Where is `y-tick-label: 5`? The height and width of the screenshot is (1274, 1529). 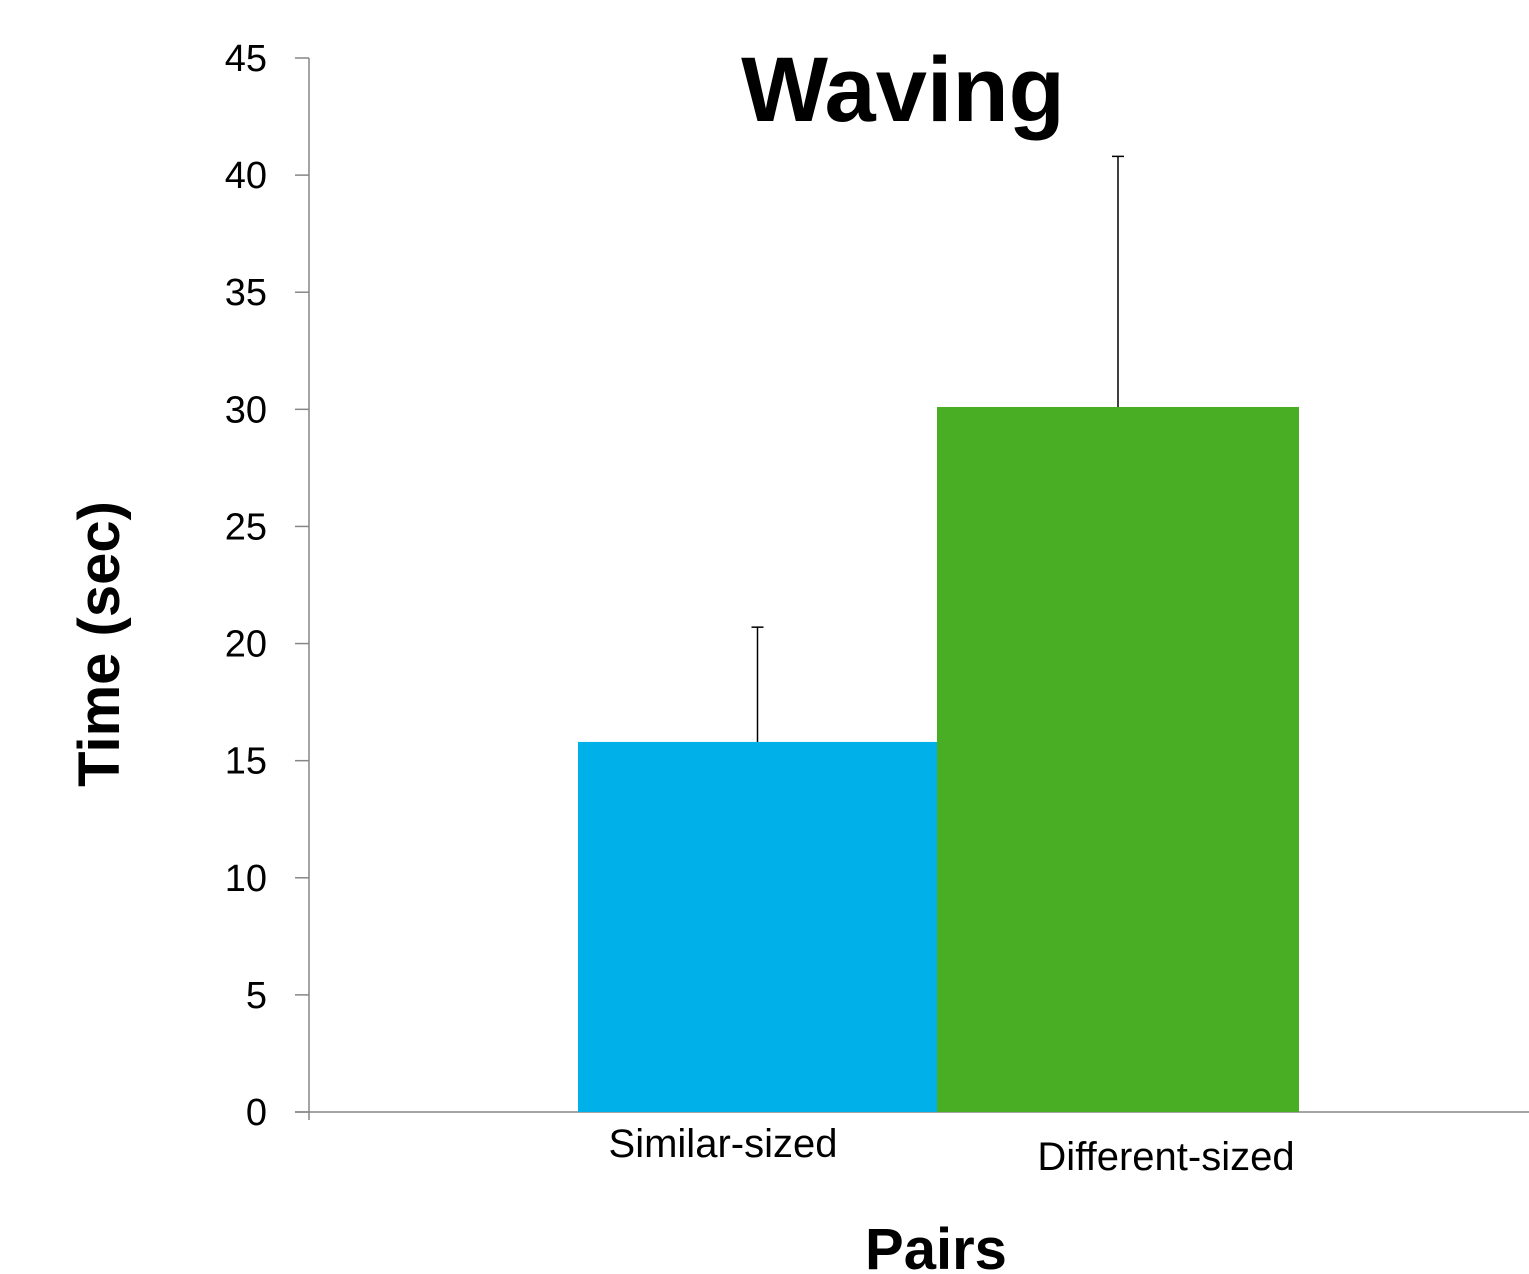 y-tick-label: 5 is located at coordinates (256, 996).